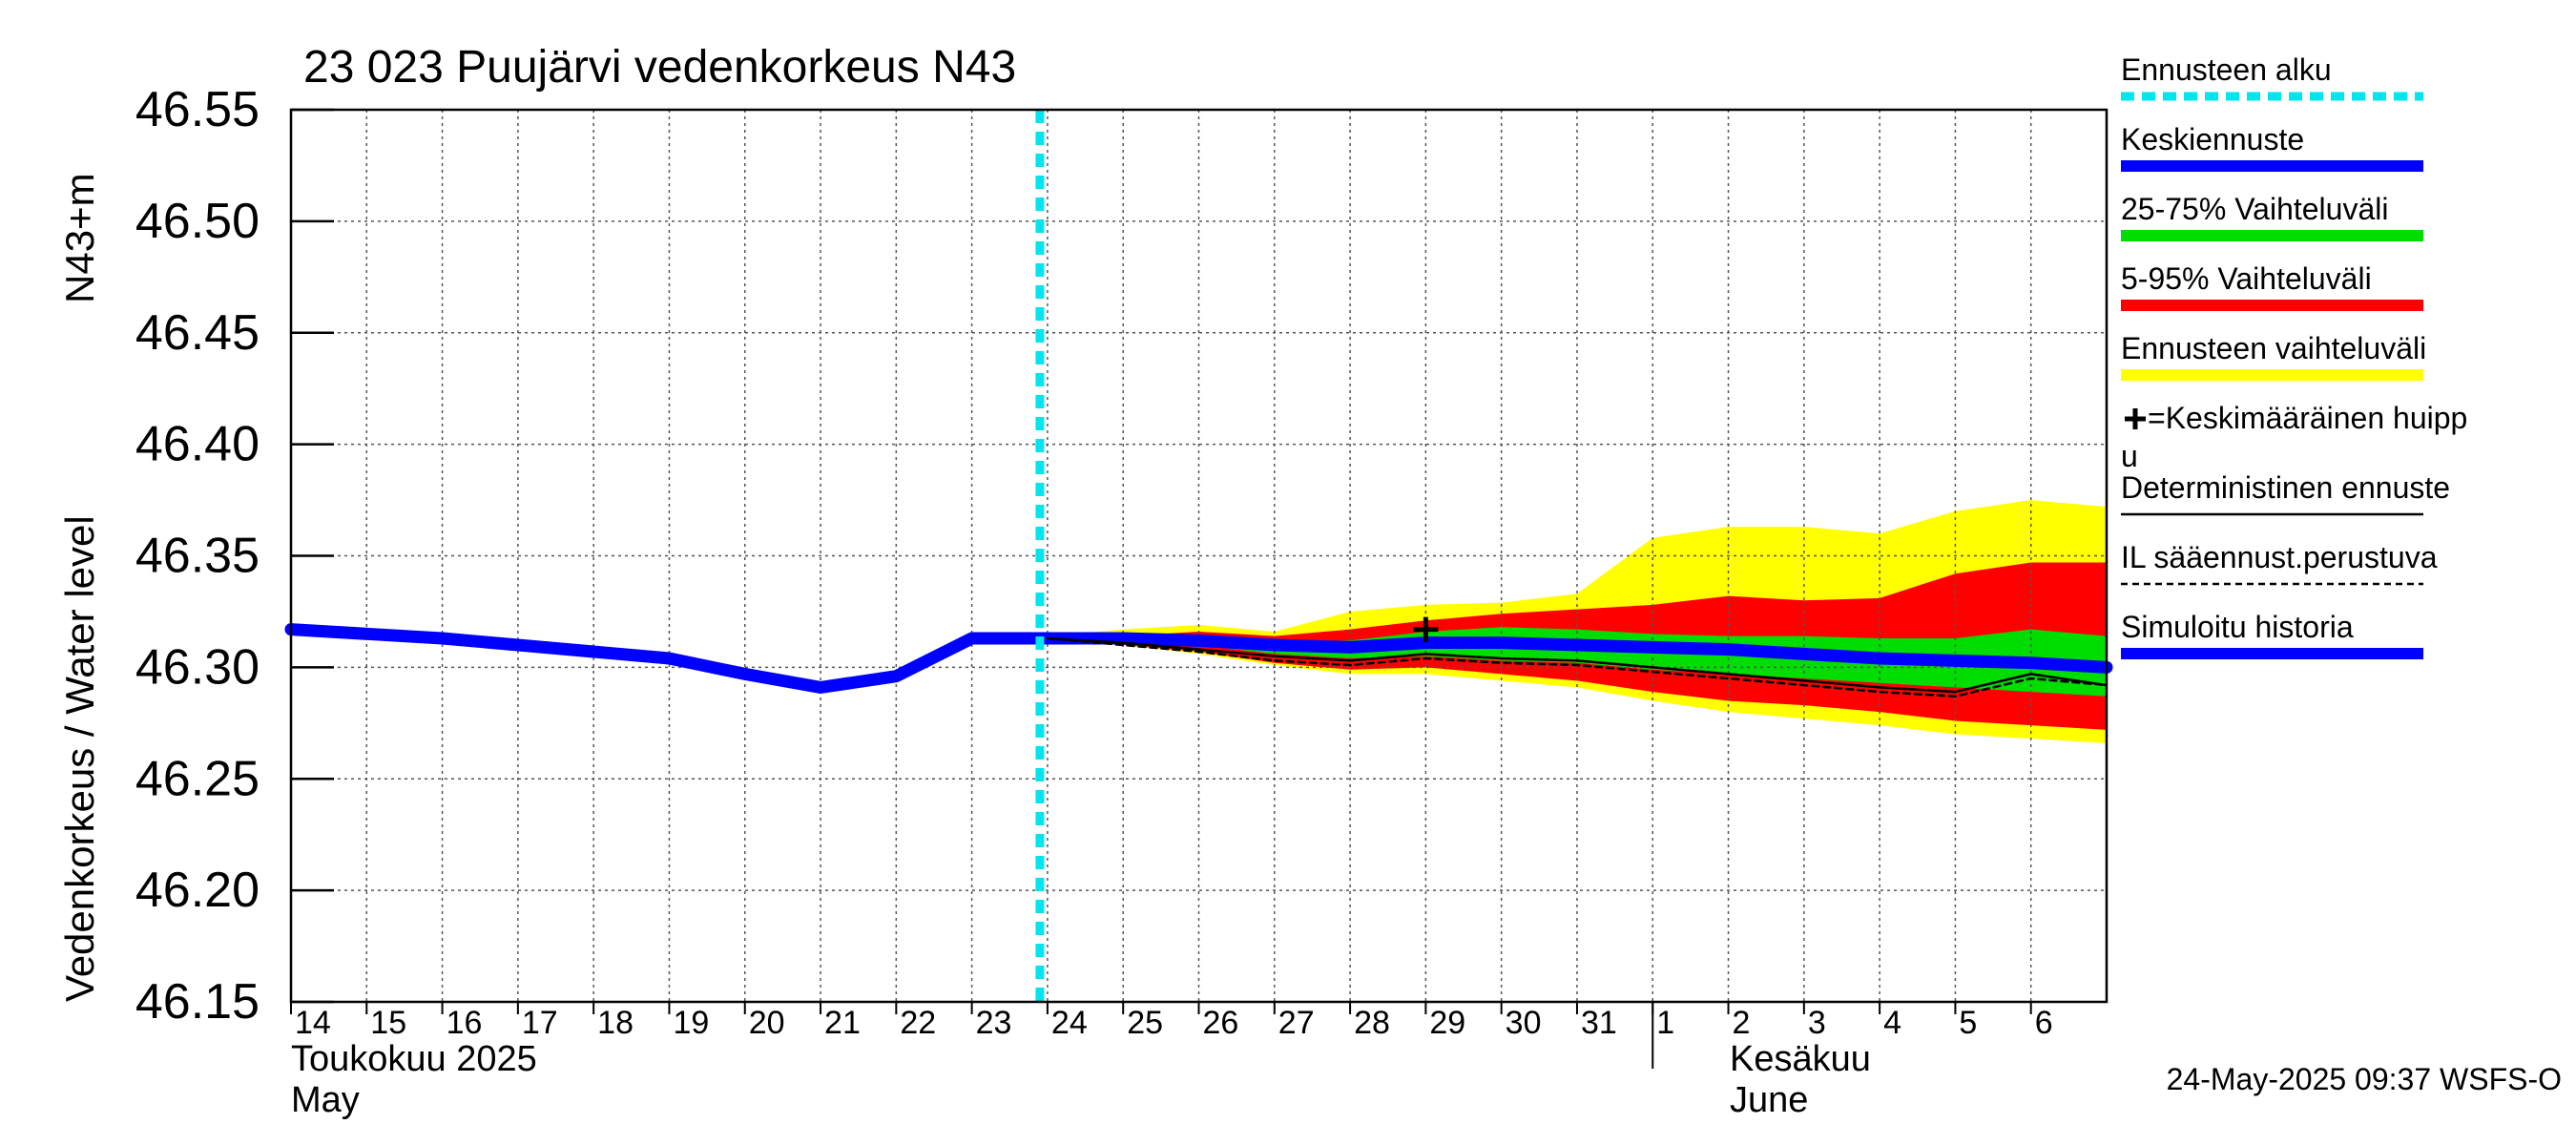  What do you see at coordinates (1221, 1023) in the screenshot?
I see `x-tick-label: 26` at bounding box center [1221, 1023].